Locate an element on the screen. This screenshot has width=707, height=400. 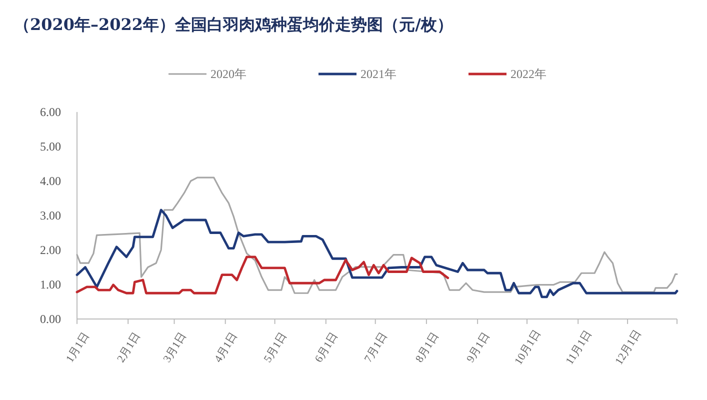
legend-label: 2022年 is located at coordinates (528, 74).